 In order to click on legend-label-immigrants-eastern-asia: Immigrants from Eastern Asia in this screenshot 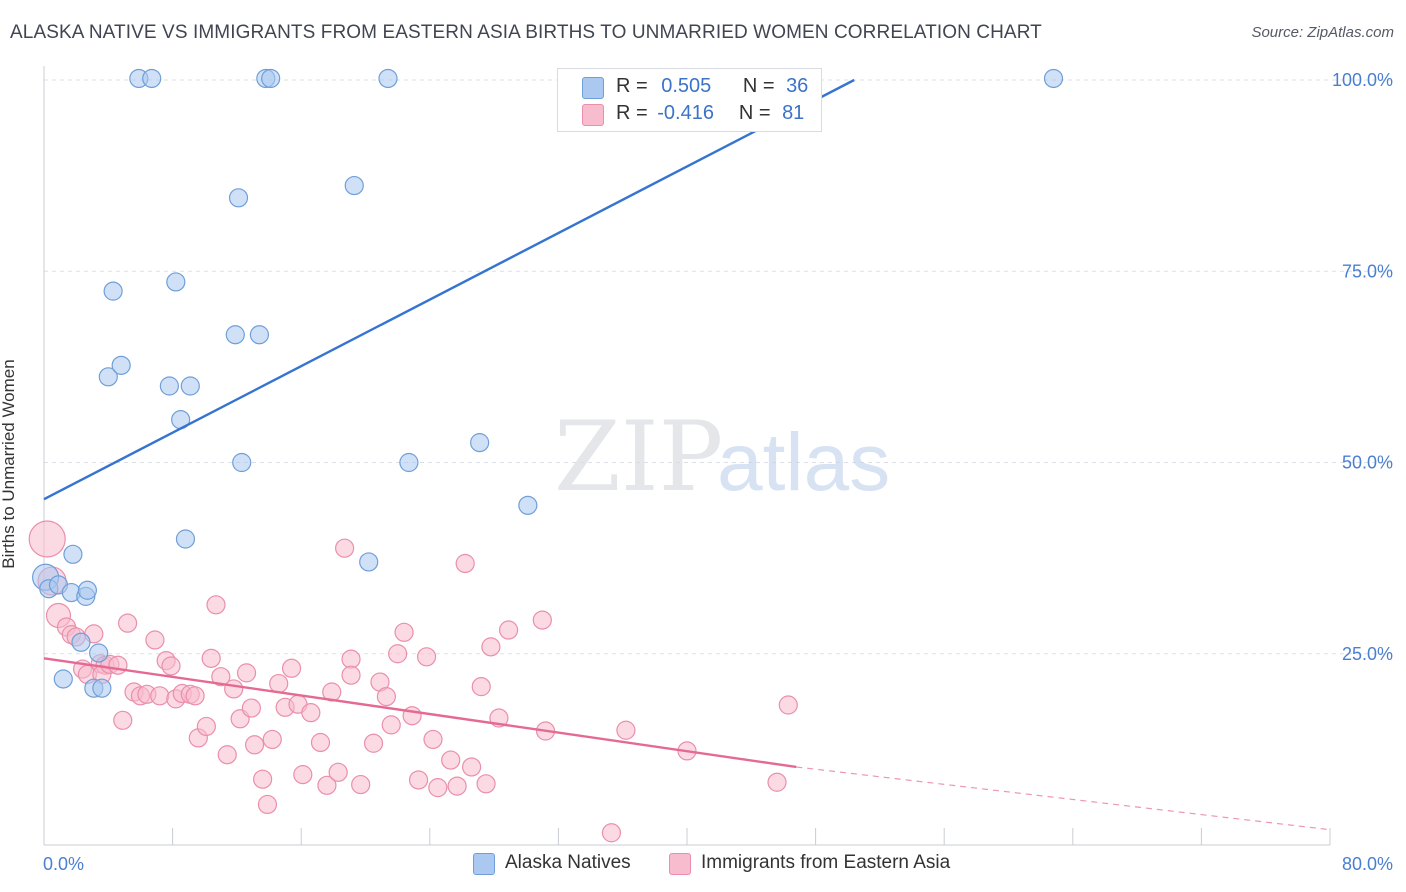, I will do `click(826, 862)`.